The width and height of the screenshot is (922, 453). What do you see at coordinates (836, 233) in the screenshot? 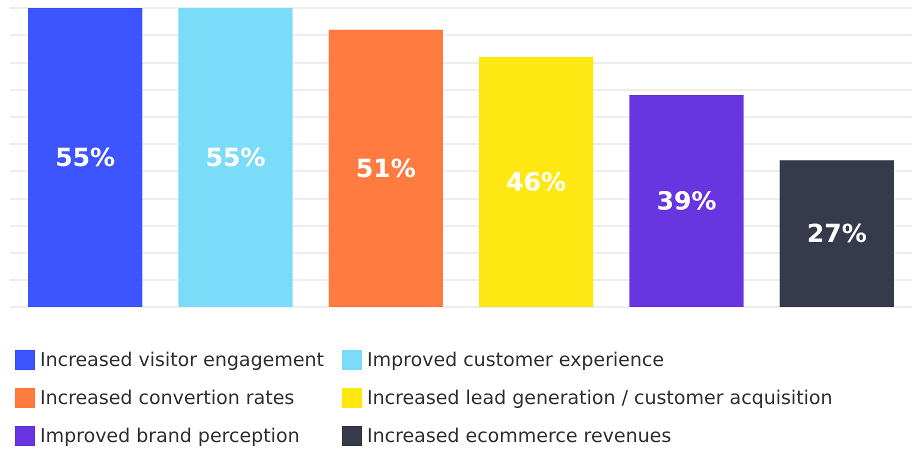
I see `data-label: 27%` at bounding box center [836, 233].